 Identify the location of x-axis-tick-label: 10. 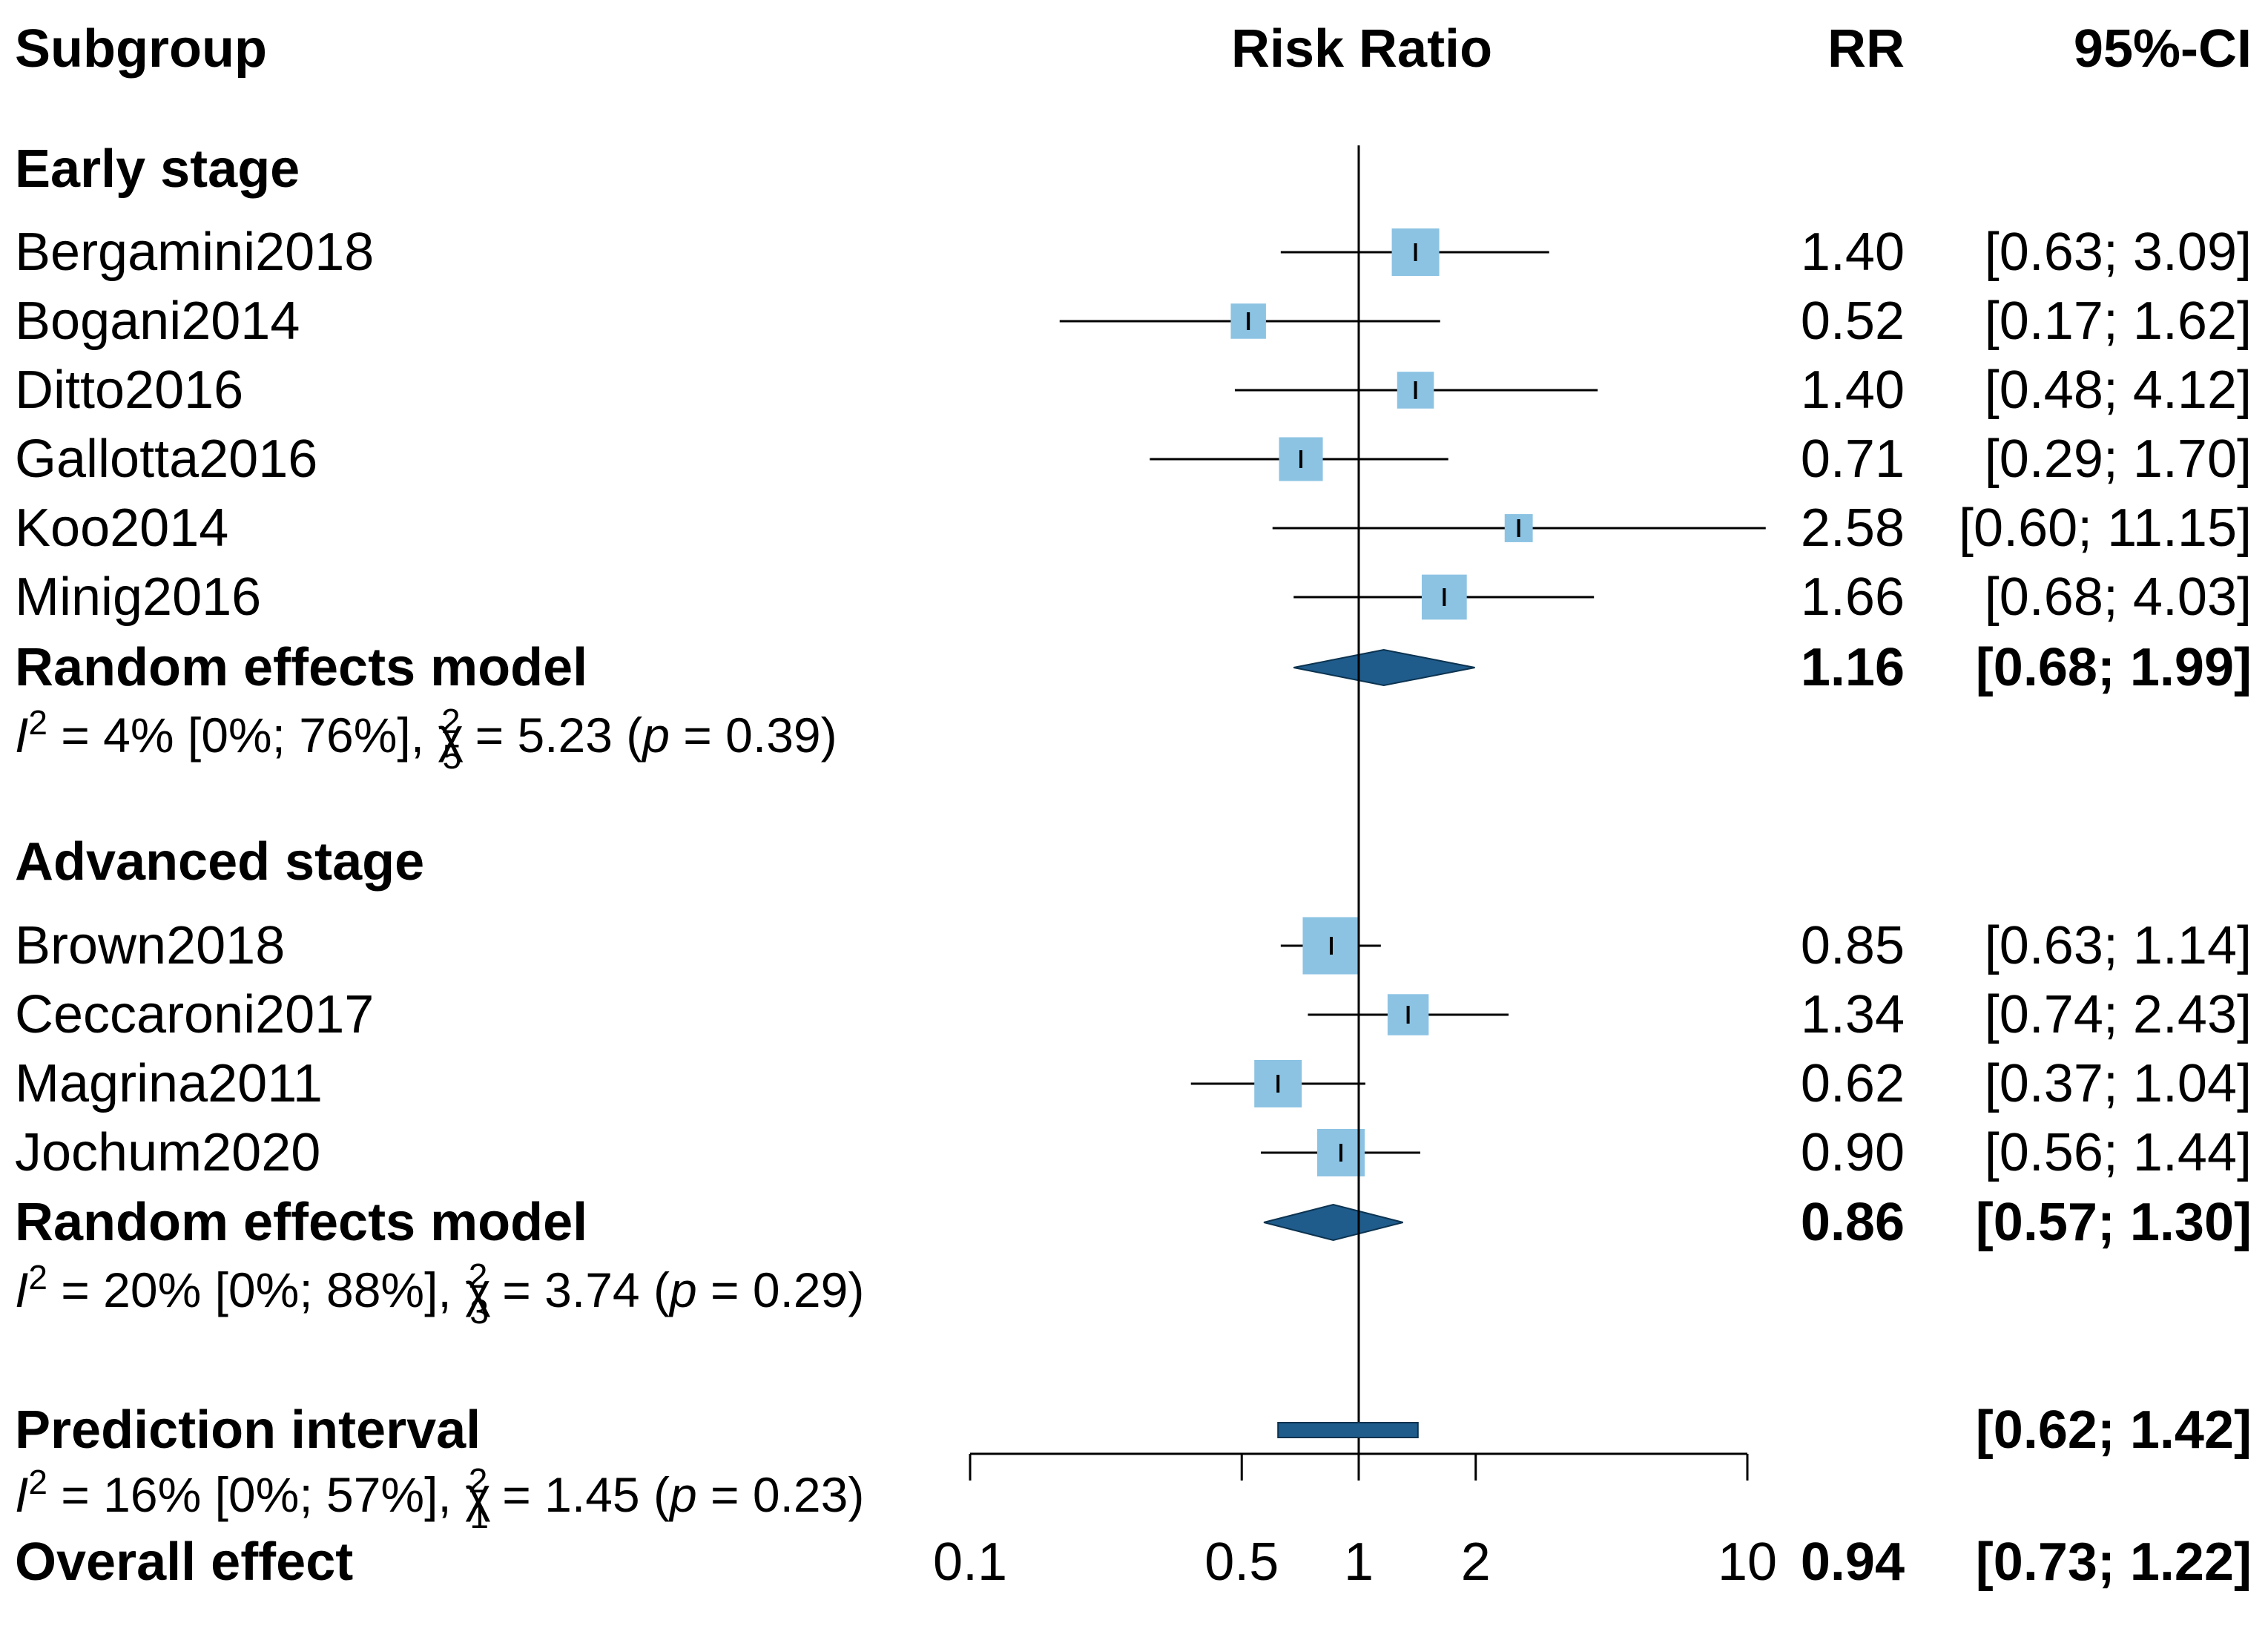
(1747, 1562).